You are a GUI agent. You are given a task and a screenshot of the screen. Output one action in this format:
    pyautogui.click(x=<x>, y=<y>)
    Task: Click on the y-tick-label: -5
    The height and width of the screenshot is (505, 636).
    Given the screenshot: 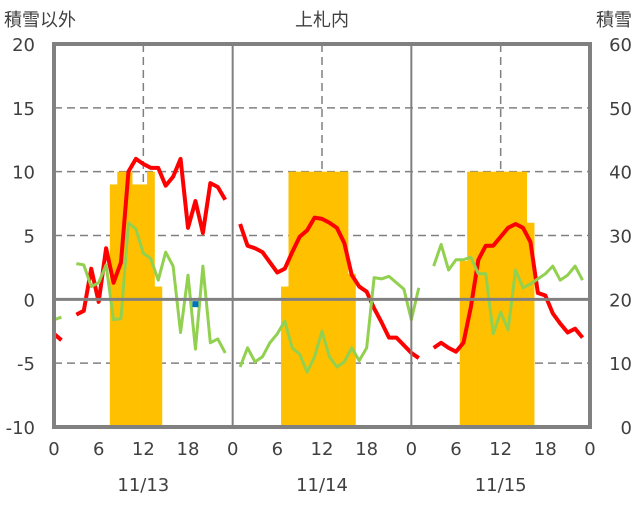 What is the action you would take?
    pyautogui.click(x=26, y=364)
    